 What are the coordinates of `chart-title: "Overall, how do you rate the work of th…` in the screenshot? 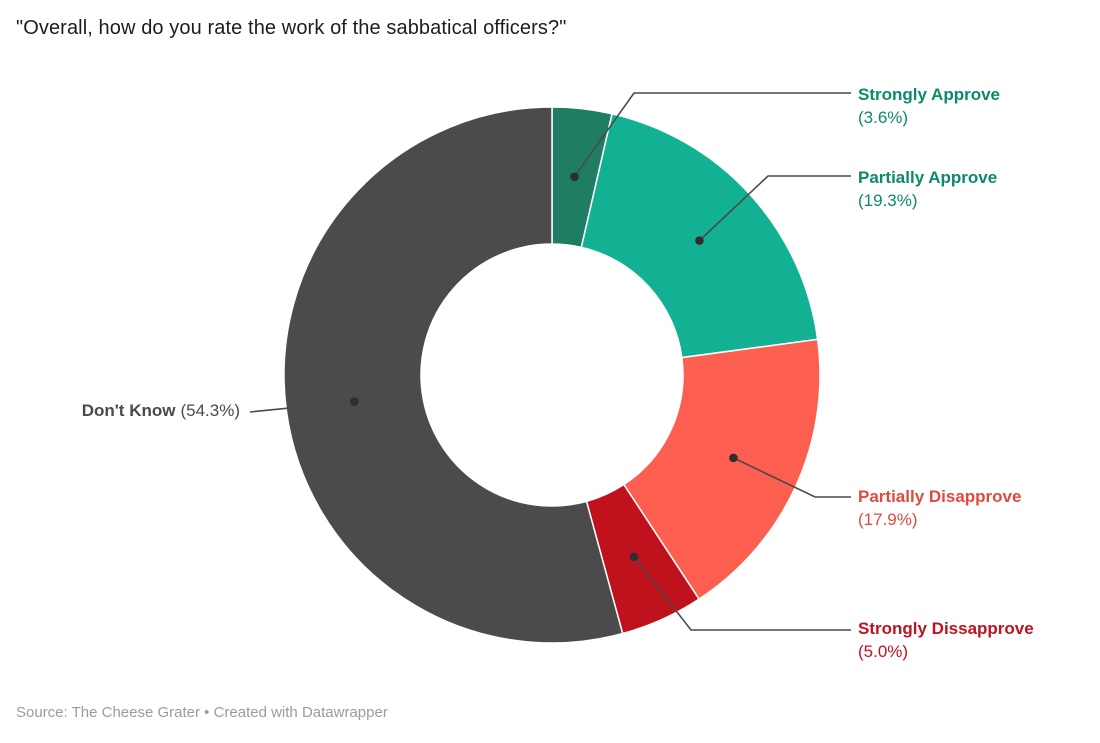 It's located at (291, 28).